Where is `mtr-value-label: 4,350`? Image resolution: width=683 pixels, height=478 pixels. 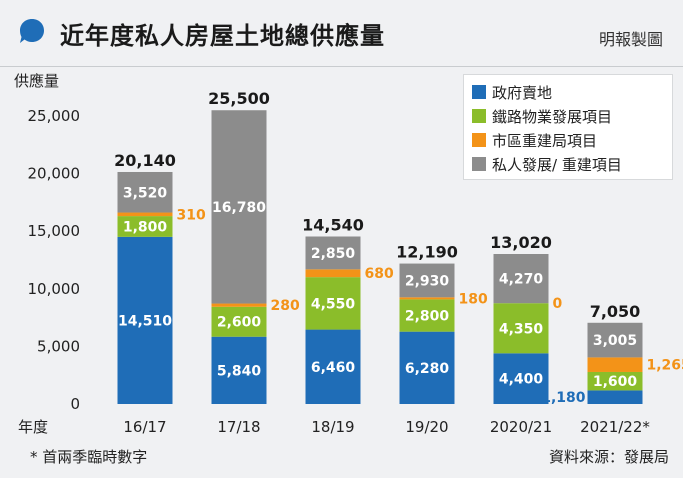
mtr-value-label: 4,350 is located at coordinates (521, 329).